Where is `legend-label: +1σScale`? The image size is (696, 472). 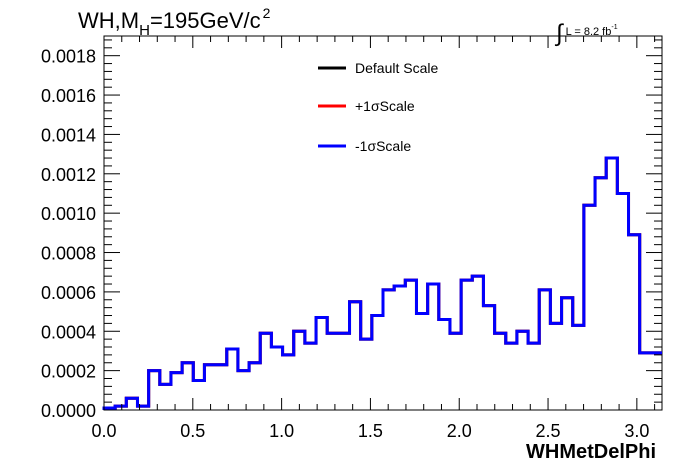
legend-label: +1σScale is located at coordinates (385, 106).